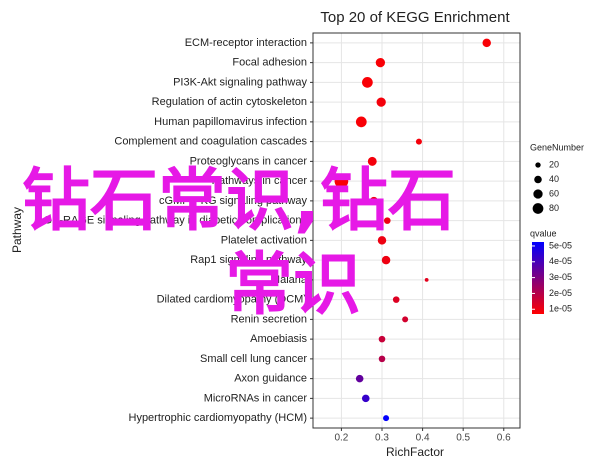  I want to click on size-legend-label: 40, so click(554, 179).